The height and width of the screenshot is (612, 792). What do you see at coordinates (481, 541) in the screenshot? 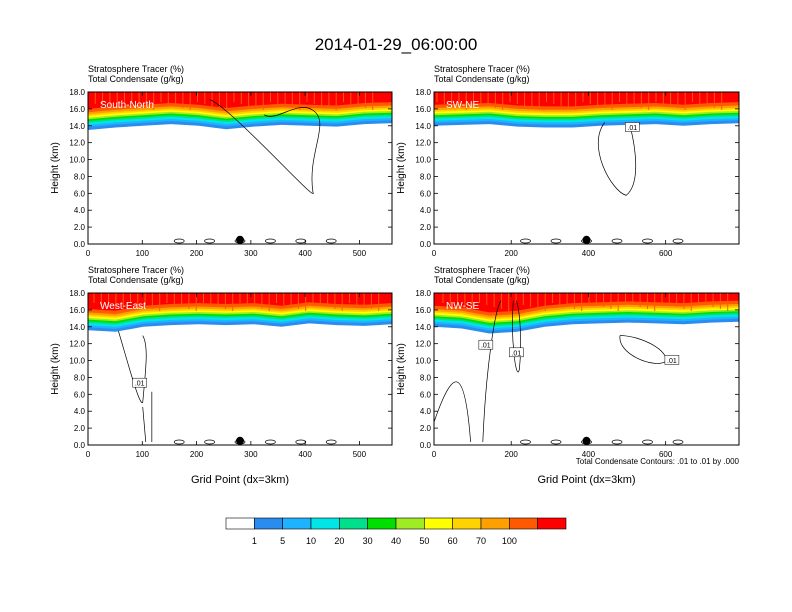
I see `colorbar-label: 70` at bounding box center [481, 541].